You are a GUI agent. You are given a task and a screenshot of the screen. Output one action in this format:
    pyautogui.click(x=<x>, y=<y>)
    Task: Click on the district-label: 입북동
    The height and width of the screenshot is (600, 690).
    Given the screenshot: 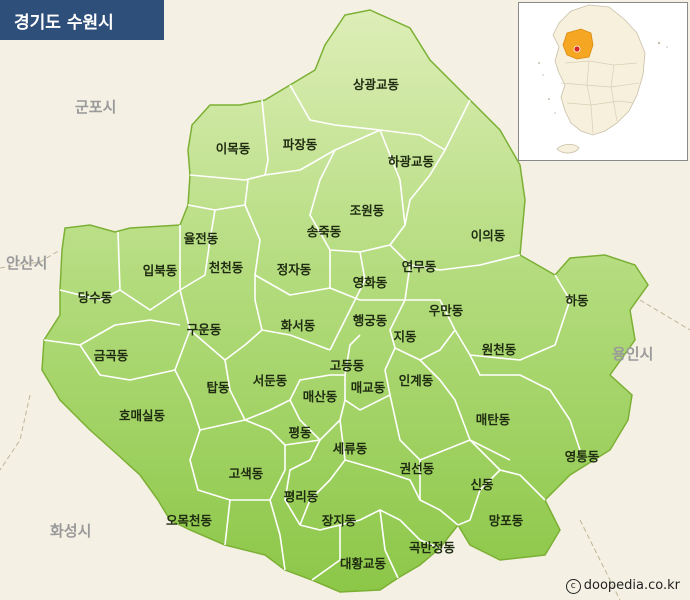 What is the action you would take?
    pyautogui.click(x=160, y=270)
    